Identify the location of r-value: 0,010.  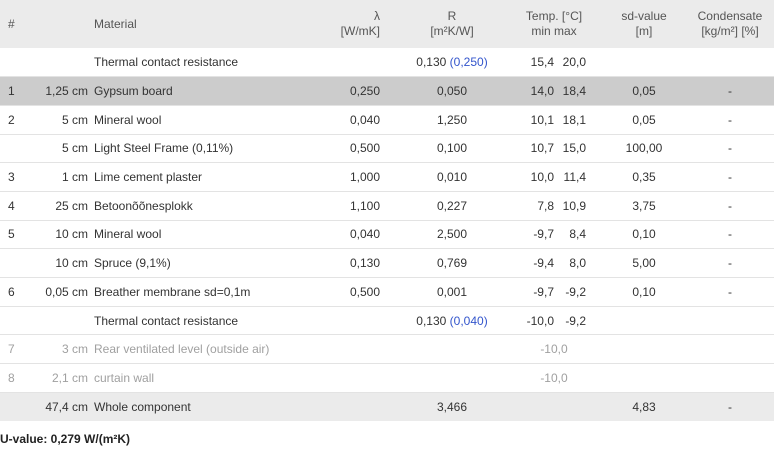
(452, 177).